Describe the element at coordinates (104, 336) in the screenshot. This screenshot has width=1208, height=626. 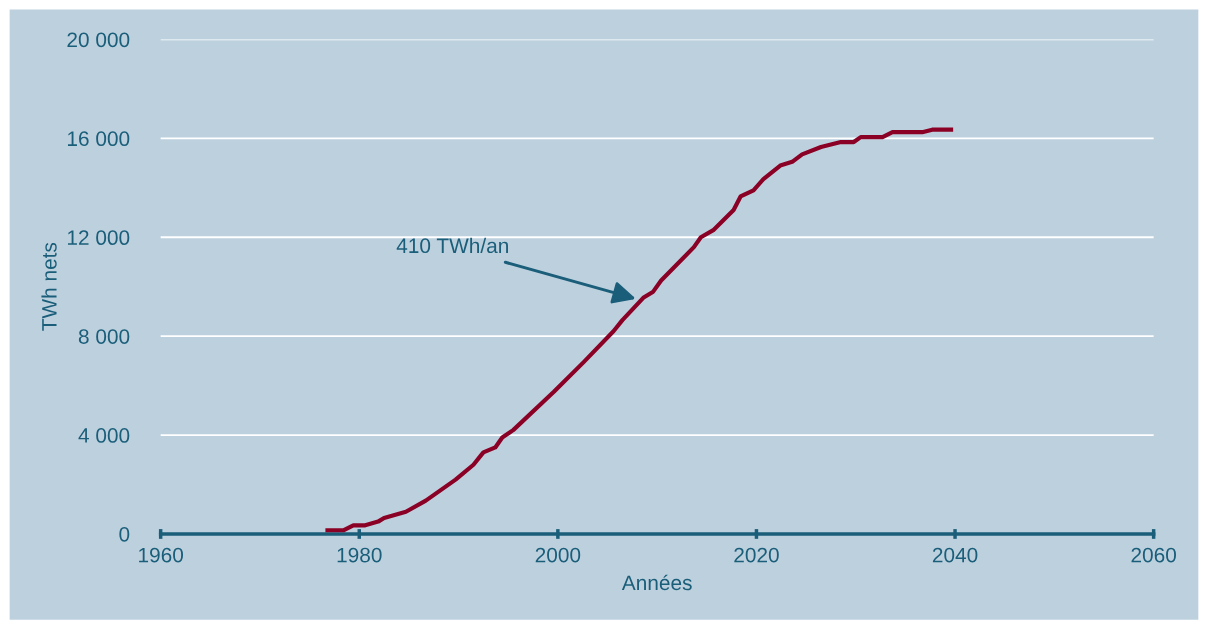
I see `y-tick-label: 8 000` at that location.